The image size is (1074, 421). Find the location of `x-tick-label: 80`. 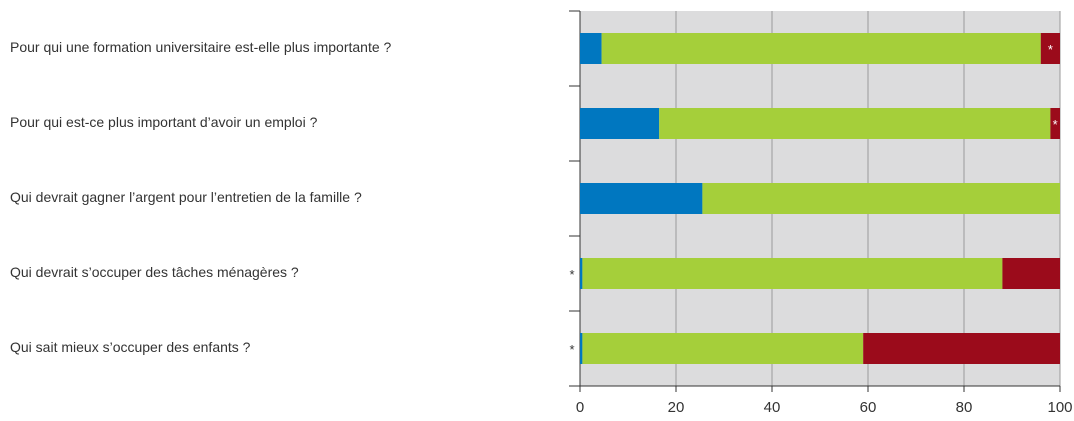

x-tick-label: 80 is located at coordinates (964, 407).